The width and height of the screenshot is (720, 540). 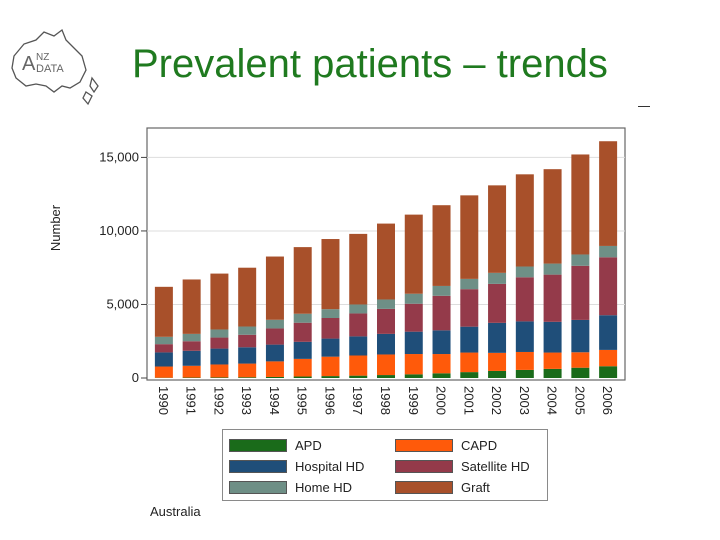 I want to click on slide-title: Prevalent patients – trends, so click(x=370, y=64).